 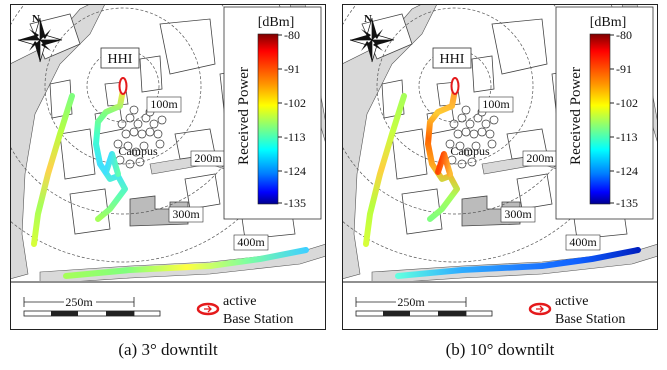 What do you see at coordinates (168, 349) in the screenshot?
I see `caption-a: (a) 3° downtilt` at bounding box center [168, 349].